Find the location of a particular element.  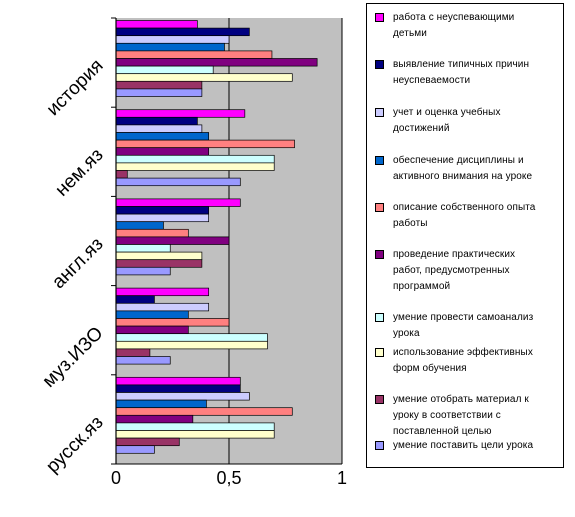

legend-label-line: умение провести самоанализ is located at coordinates (463, 317).